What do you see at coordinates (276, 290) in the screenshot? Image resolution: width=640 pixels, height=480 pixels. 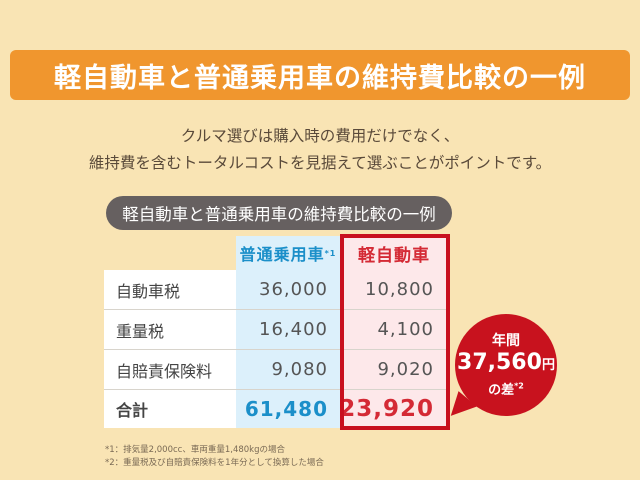 I see `table-row: 自動車税 36,000 10,800` at bounding box center [276, 290].